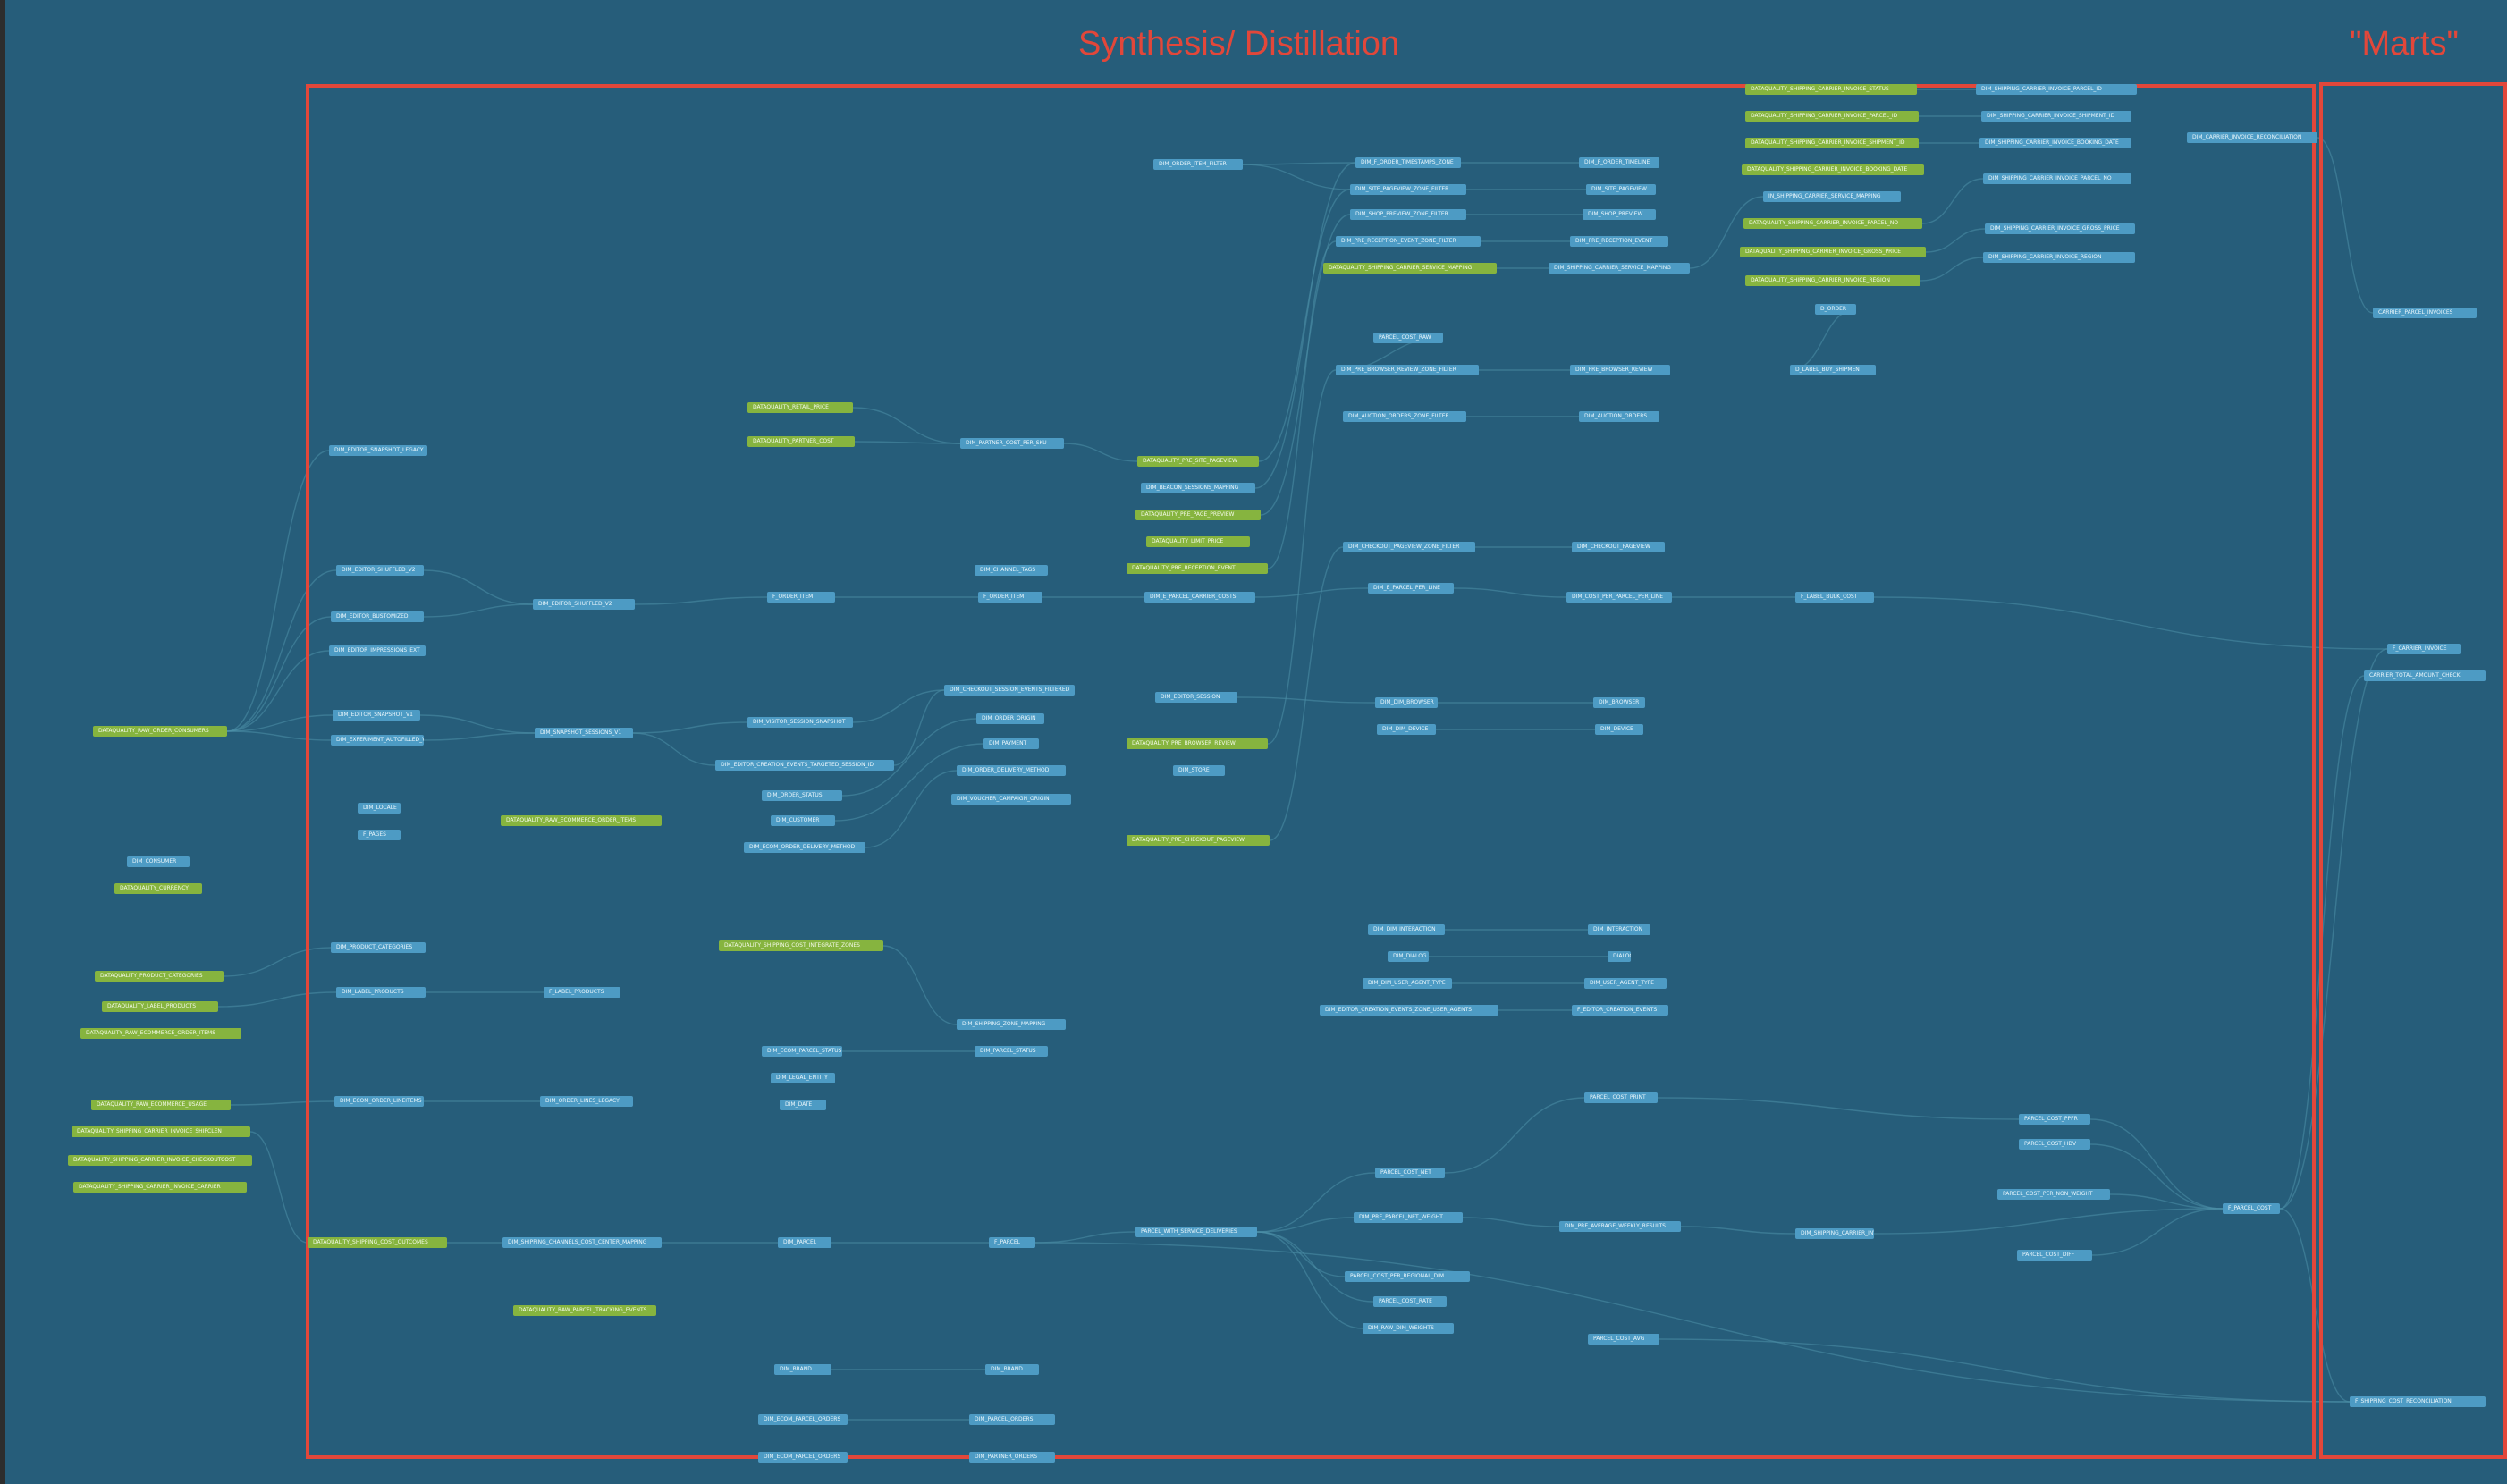 The image size is (2507, 1484). What do you see at coordinates (2425, 675) in the screenshot?
I see `model-node: CARRIER_TOTAL_AMOUNT_CHECK` at bounding box center [2425, 675].